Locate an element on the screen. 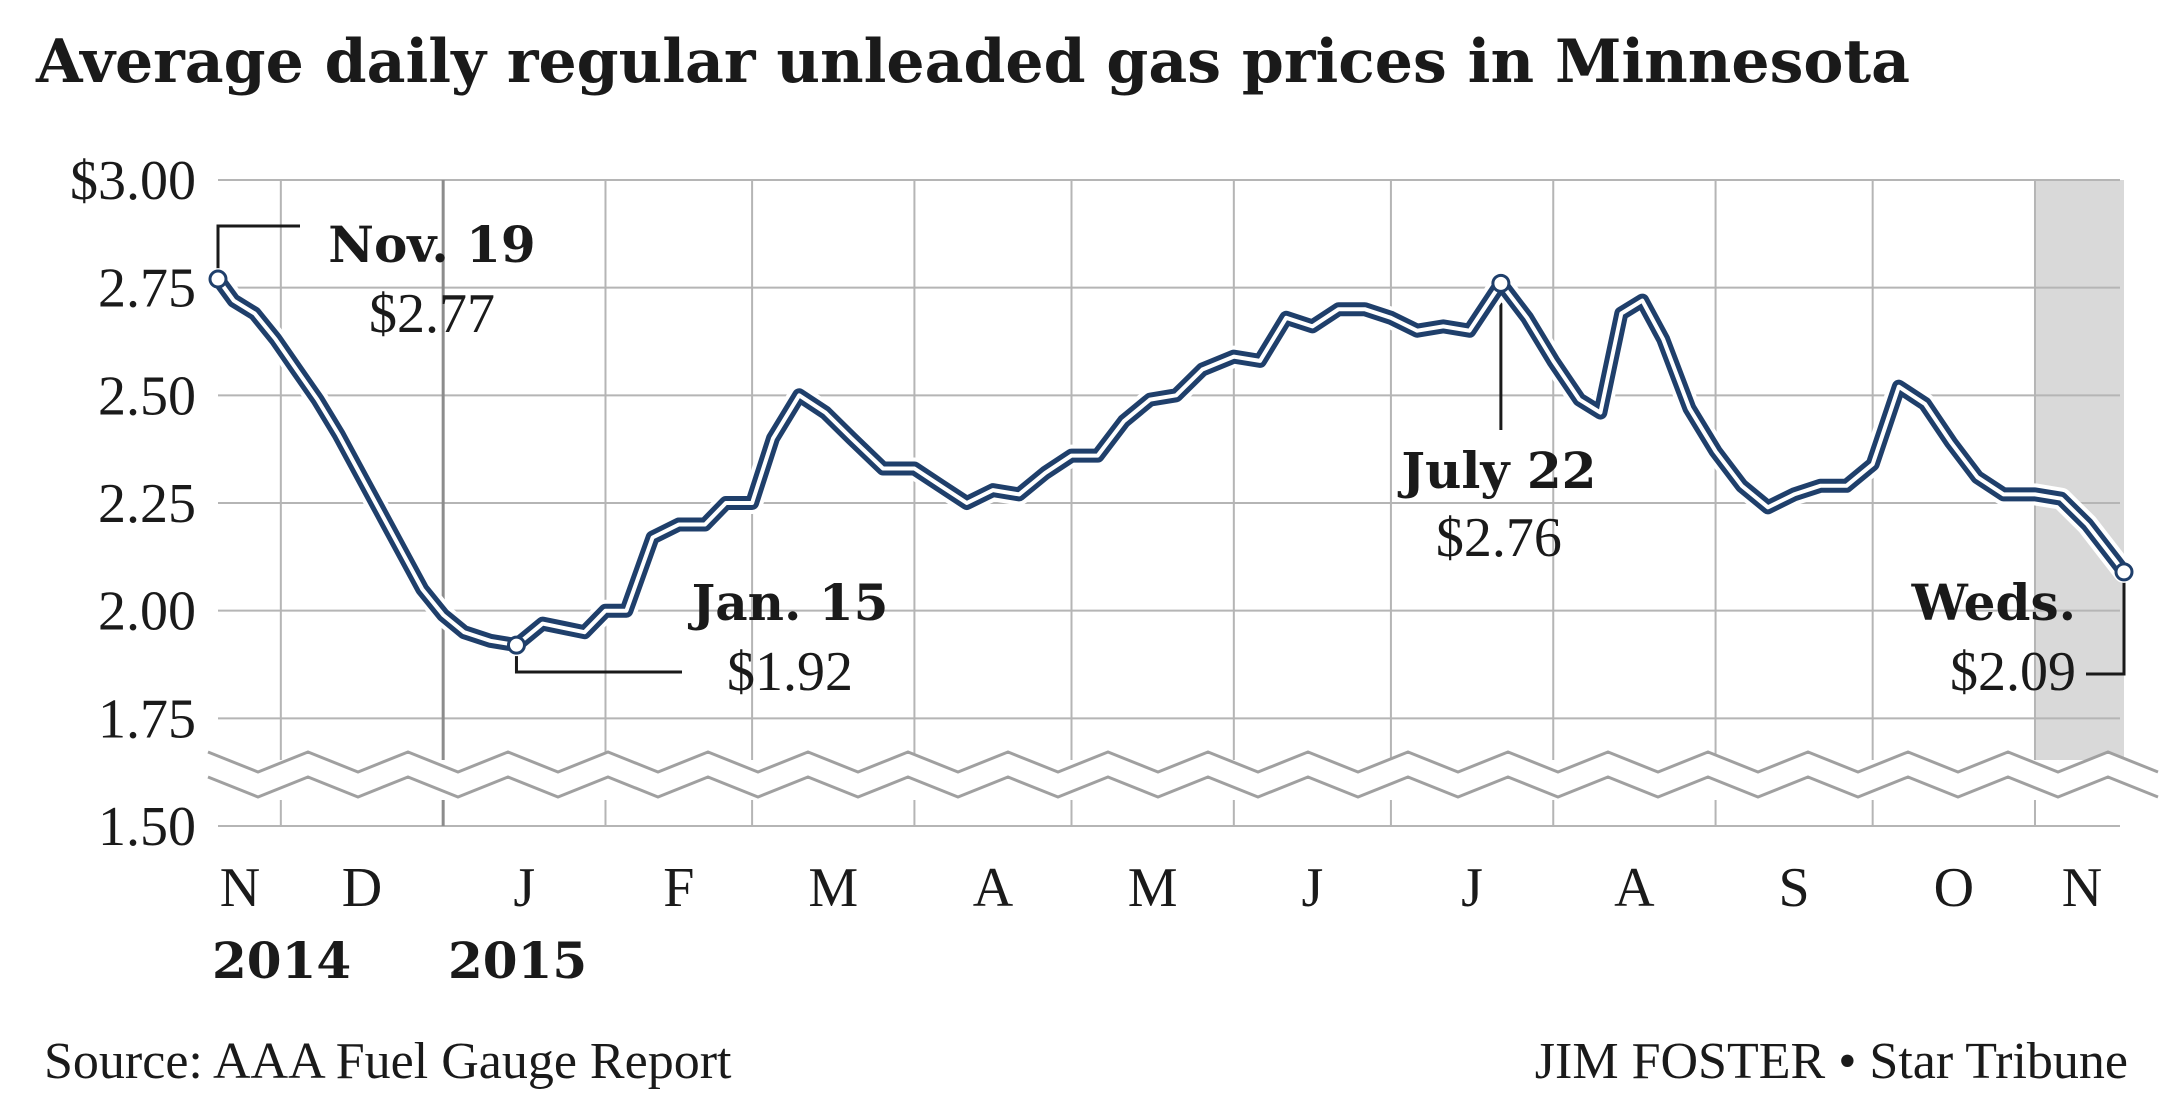  year-label: 2015 is located at coordinates (517, 960).